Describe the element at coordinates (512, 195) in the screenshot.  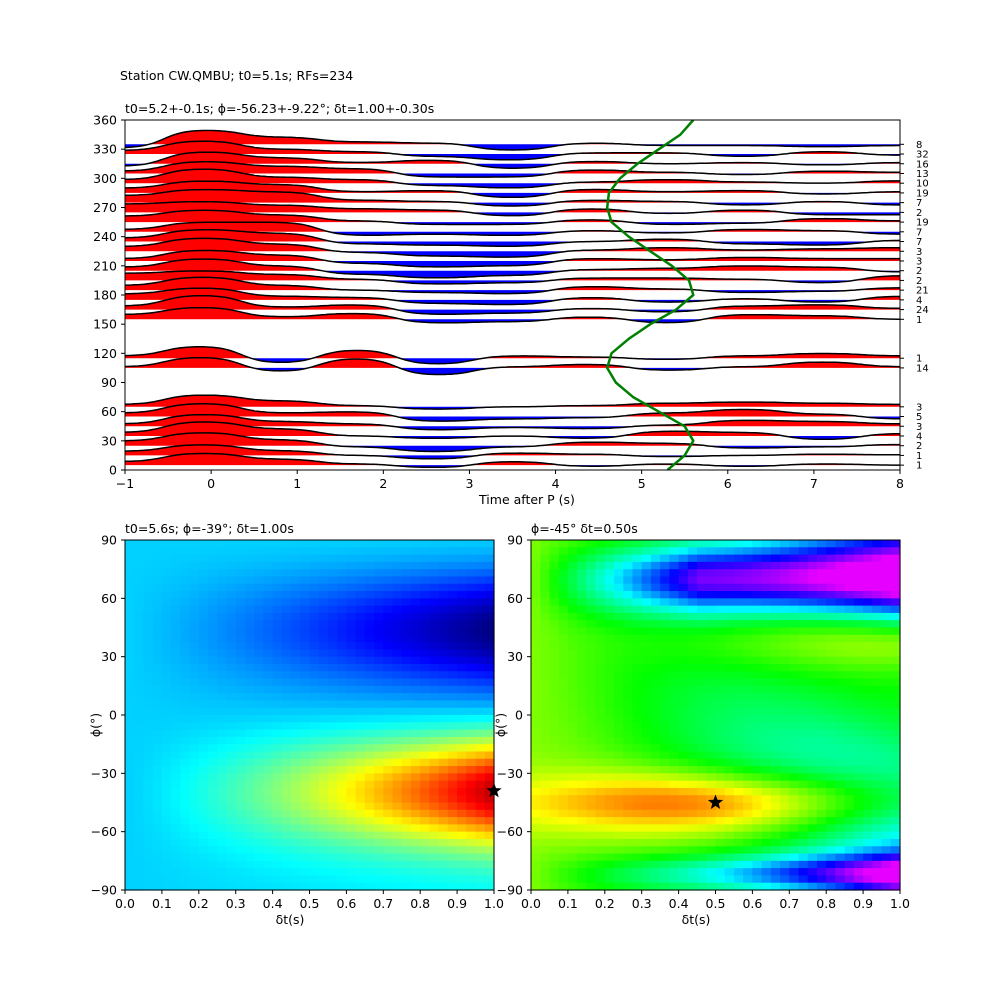
I see `rf-trace-negative-fill` at that location.